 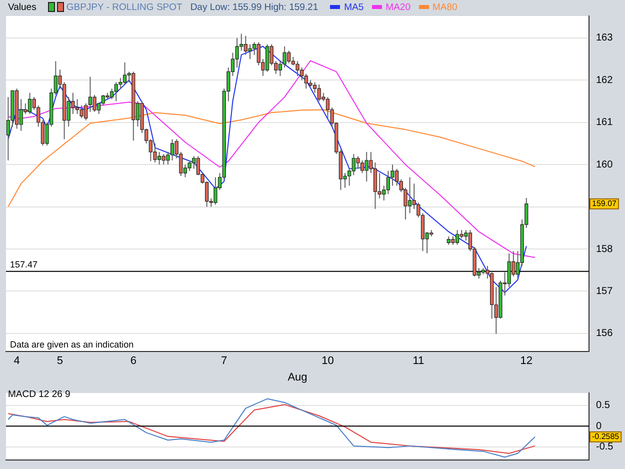 I want to click on chart-title: MACD 12 26 9, so click(x=39, y=394).